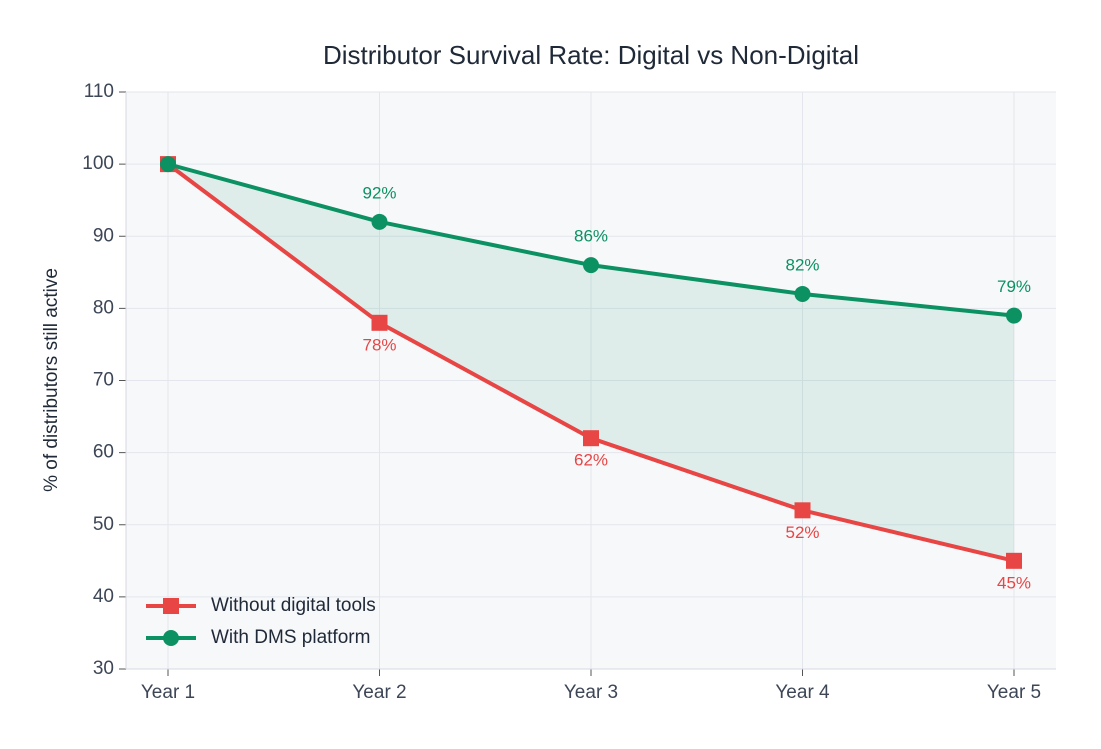  Describe the element at coordinates (99, 91) in the screenshot. I see `y-tick-label: 110` at that location.